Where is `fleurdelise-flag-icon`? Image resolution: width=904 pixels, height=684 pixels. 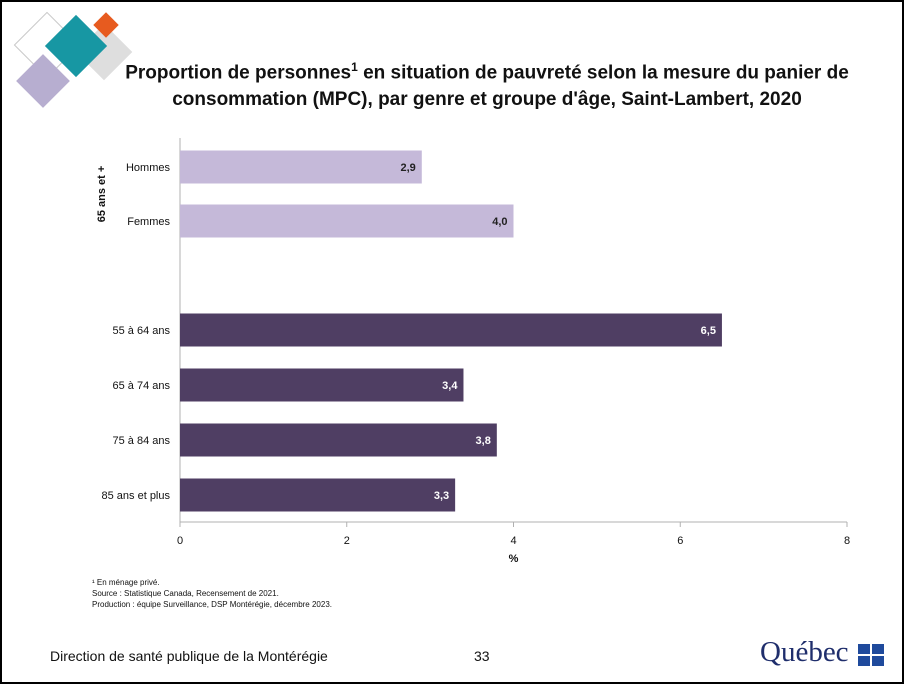
fleurdelise-flag-icon is located at coordinates (871, 655).